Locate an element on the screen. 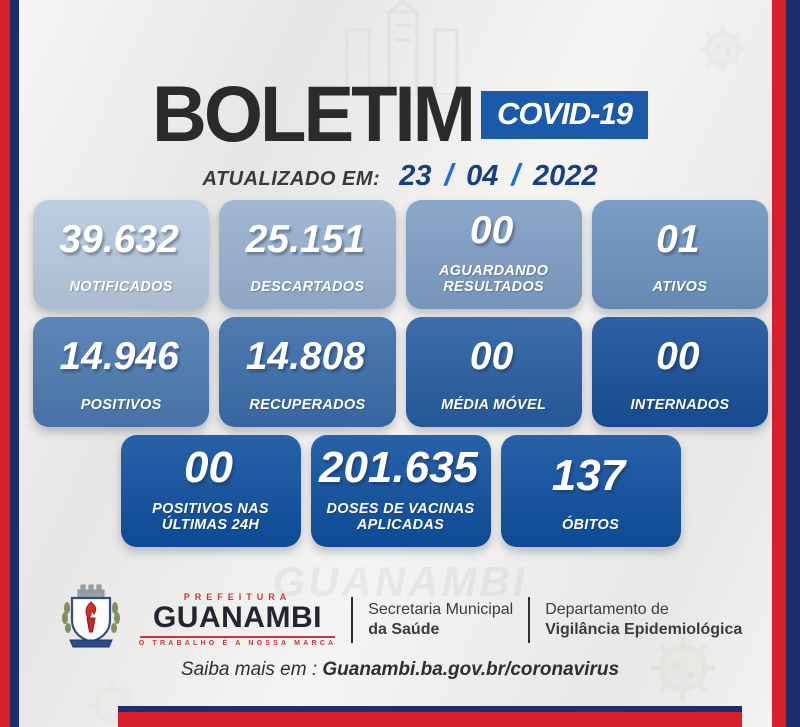  stat-value: 14.808 is located at coordinates (305, 357).